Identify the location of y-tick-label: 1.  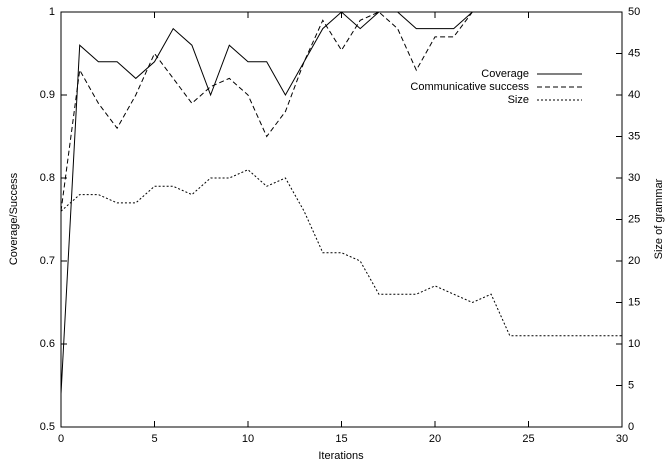
(52, 12).